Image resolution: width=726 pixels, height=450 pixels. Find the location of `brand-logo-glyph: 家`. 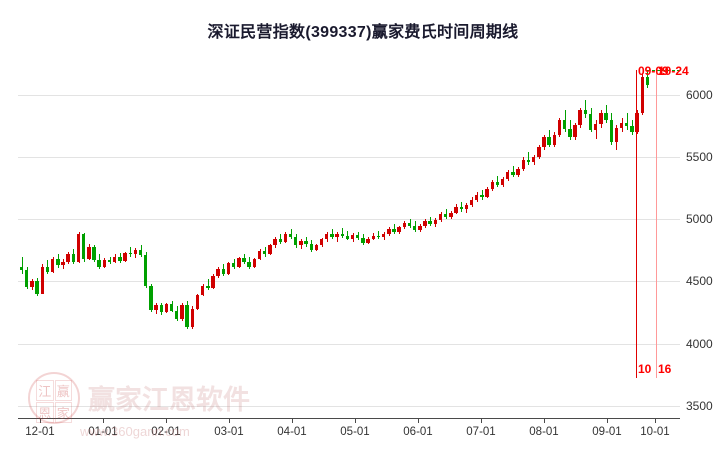

brand-logo-glyph: 家 is located at coordinates (63, 412).